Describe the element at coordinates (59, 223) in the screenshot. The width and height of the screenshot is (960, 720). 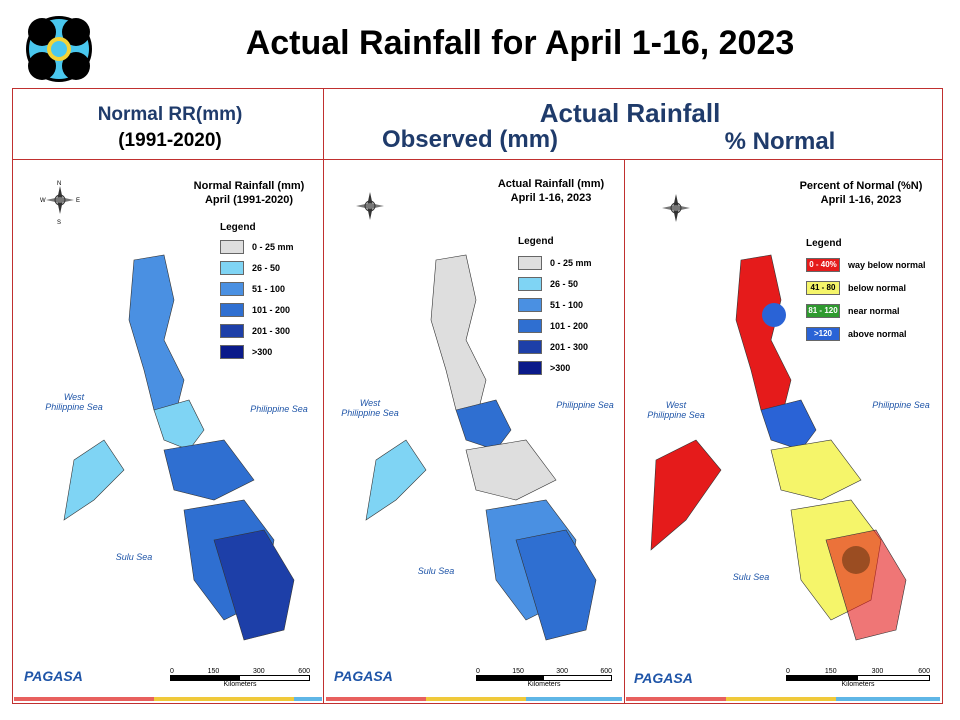
I see `compass-s: S` at that location.